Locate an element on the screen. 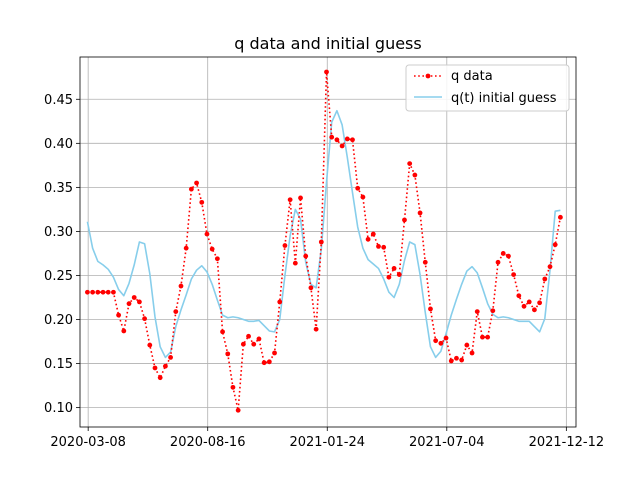 The width and height of the screenshot is (640, 480). legend-box is located at coordinates (487, 88).